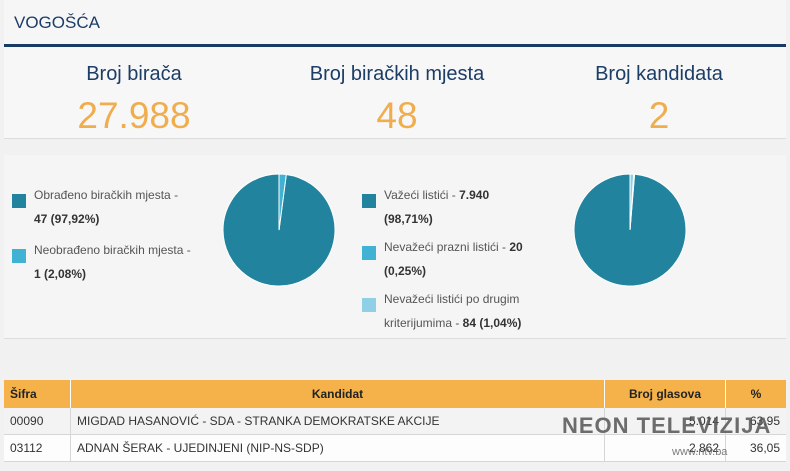  I want to click on cell-percent: 63,95, so click(755, 421).